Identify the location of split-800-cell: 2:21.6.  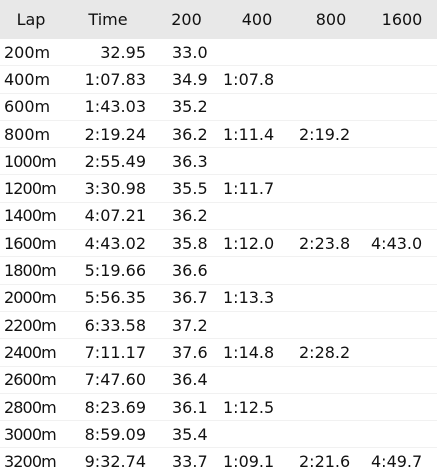
(325, 462).